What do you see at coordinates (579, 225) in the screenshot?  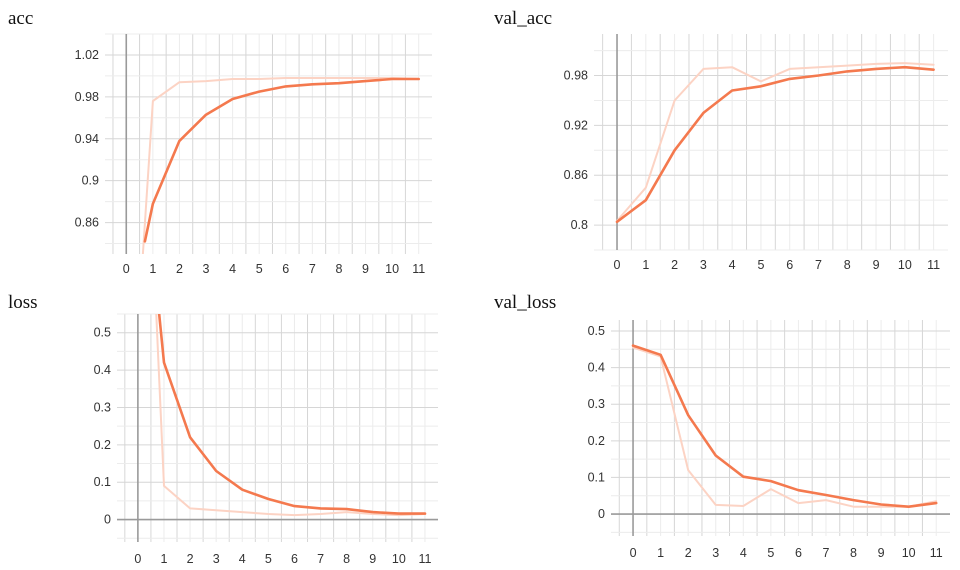 I see `y-tick-label: 0.8` at bounding box center [579, 225].